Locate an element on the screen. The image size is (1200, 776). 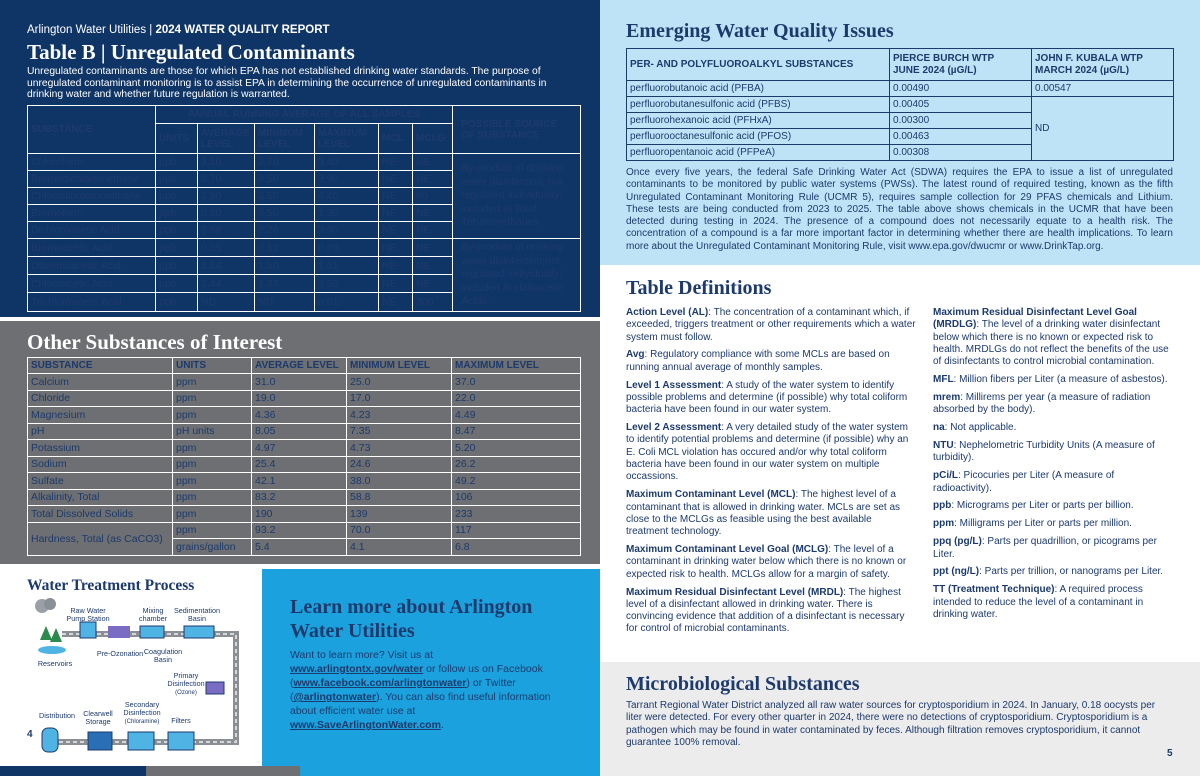
link: www.arlingtontx.gov/water is located at coordinates (357, 669).